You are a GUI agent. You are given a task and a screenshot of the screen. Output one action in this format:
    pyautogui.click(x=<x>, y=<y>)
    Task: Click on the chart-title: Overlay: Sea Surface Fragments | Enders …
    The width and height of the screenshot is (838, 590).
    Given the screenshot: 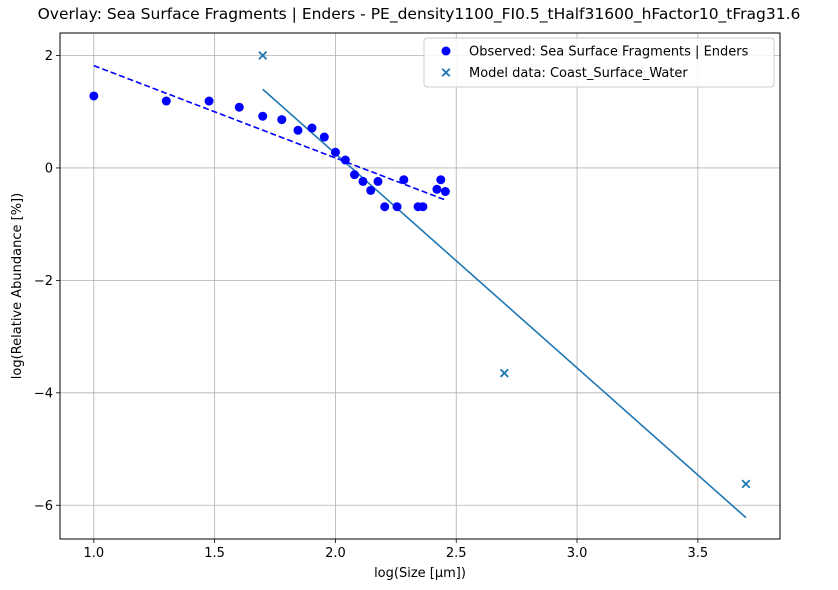 What is the action you would take?
    pyautogui.click(x=419, y=14)
    